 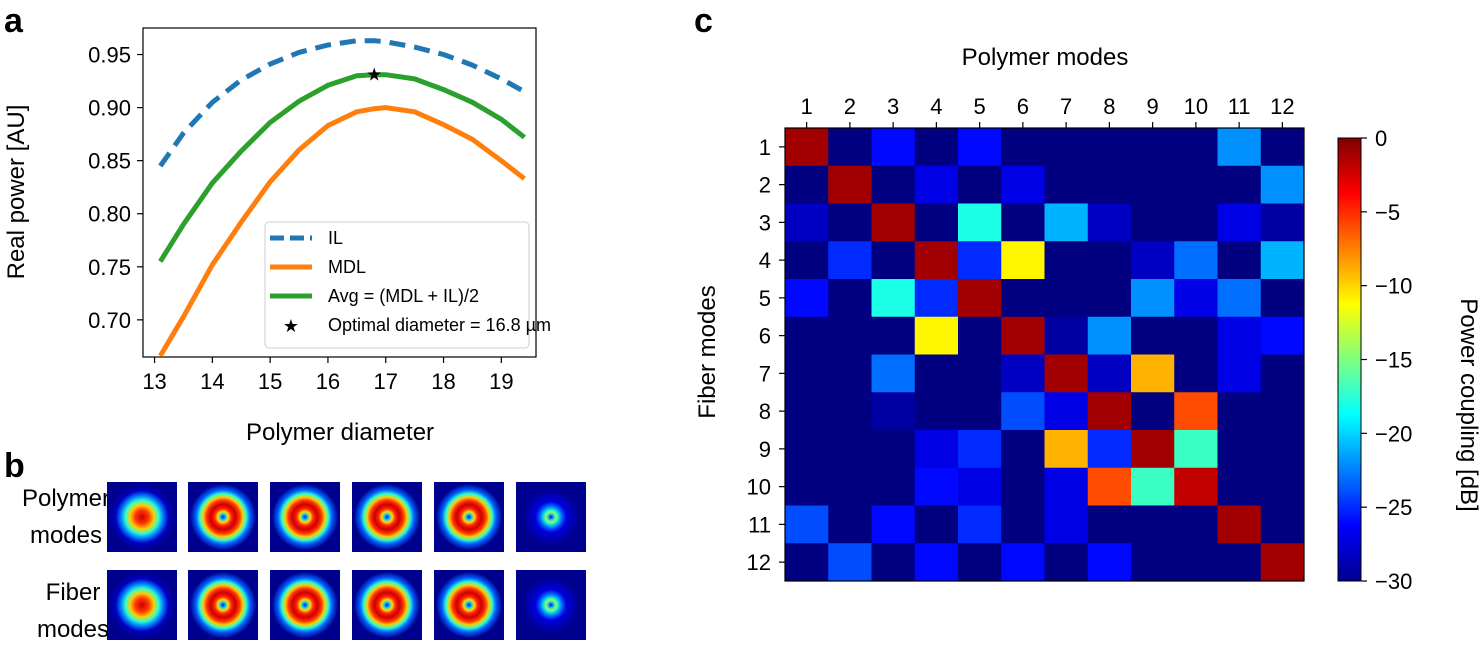 What do you see at coordinates (14, 21) in the screenshot?
I see `panel-letter-a: a` at bounding box center [14, 21].